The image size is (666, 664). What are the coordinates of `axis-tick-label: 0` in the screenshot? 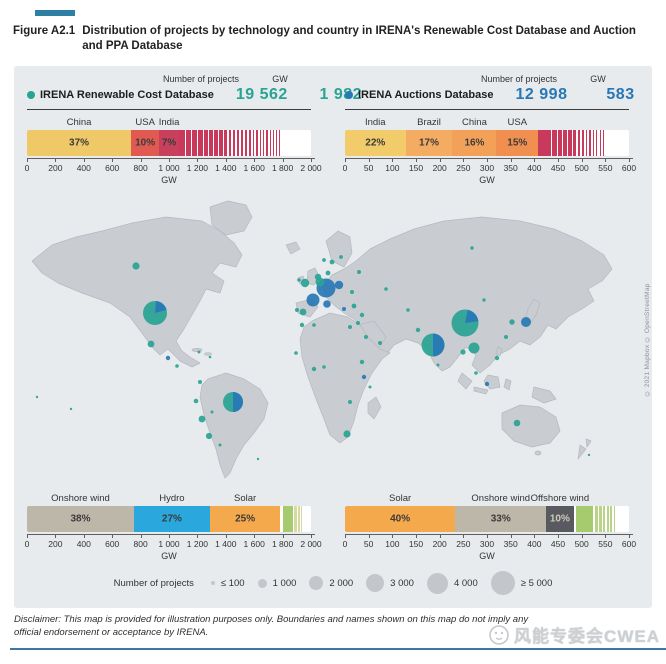 It's located at (27, 168).